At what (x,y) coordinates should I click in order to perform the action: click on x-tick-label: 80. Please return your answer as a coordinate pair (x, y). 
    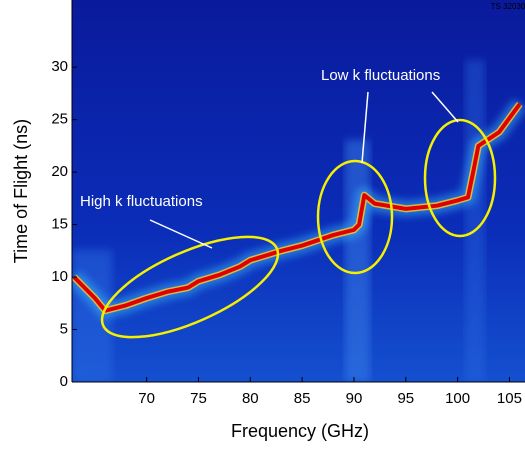
    Looking at the image, I should click on (250, 398).